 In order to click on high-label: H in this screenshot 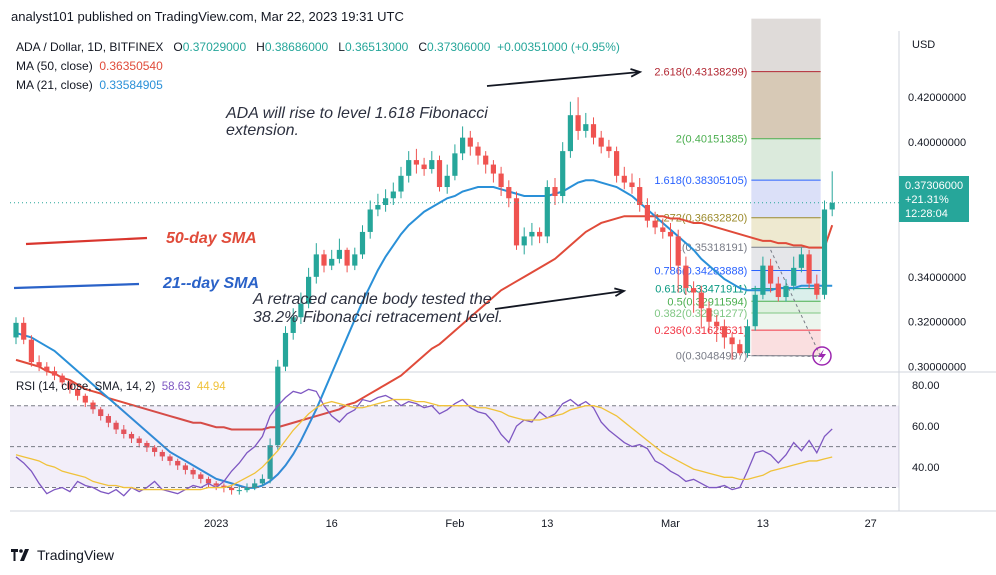, I will do `click(260, 47)`.